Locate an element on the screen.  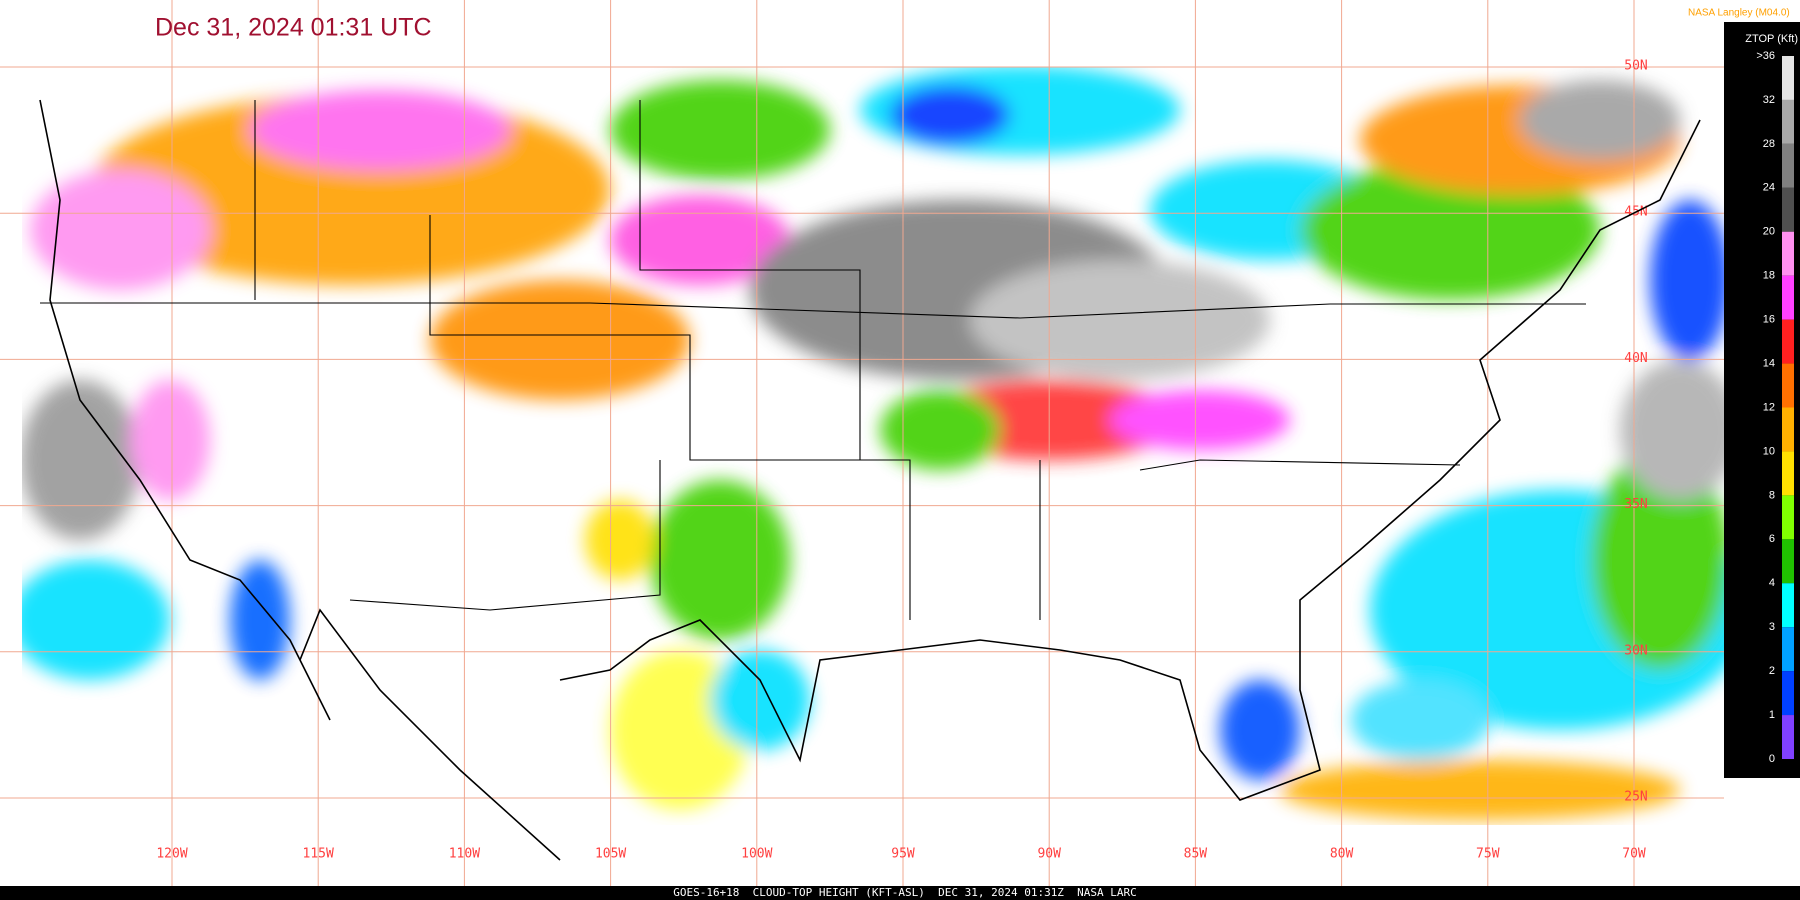
longitude-label: 115W is located at coordinates (318, 854).